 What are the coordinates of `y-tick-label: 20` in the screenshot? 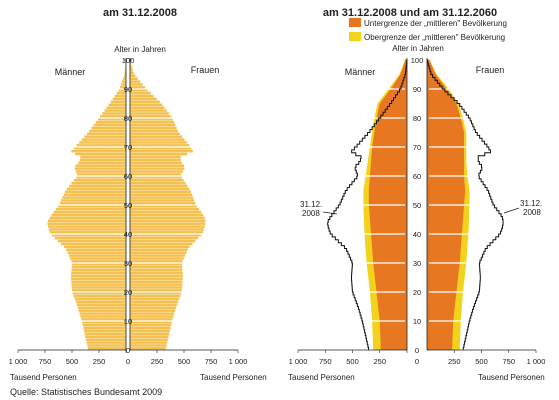 It's located at (417, 292).